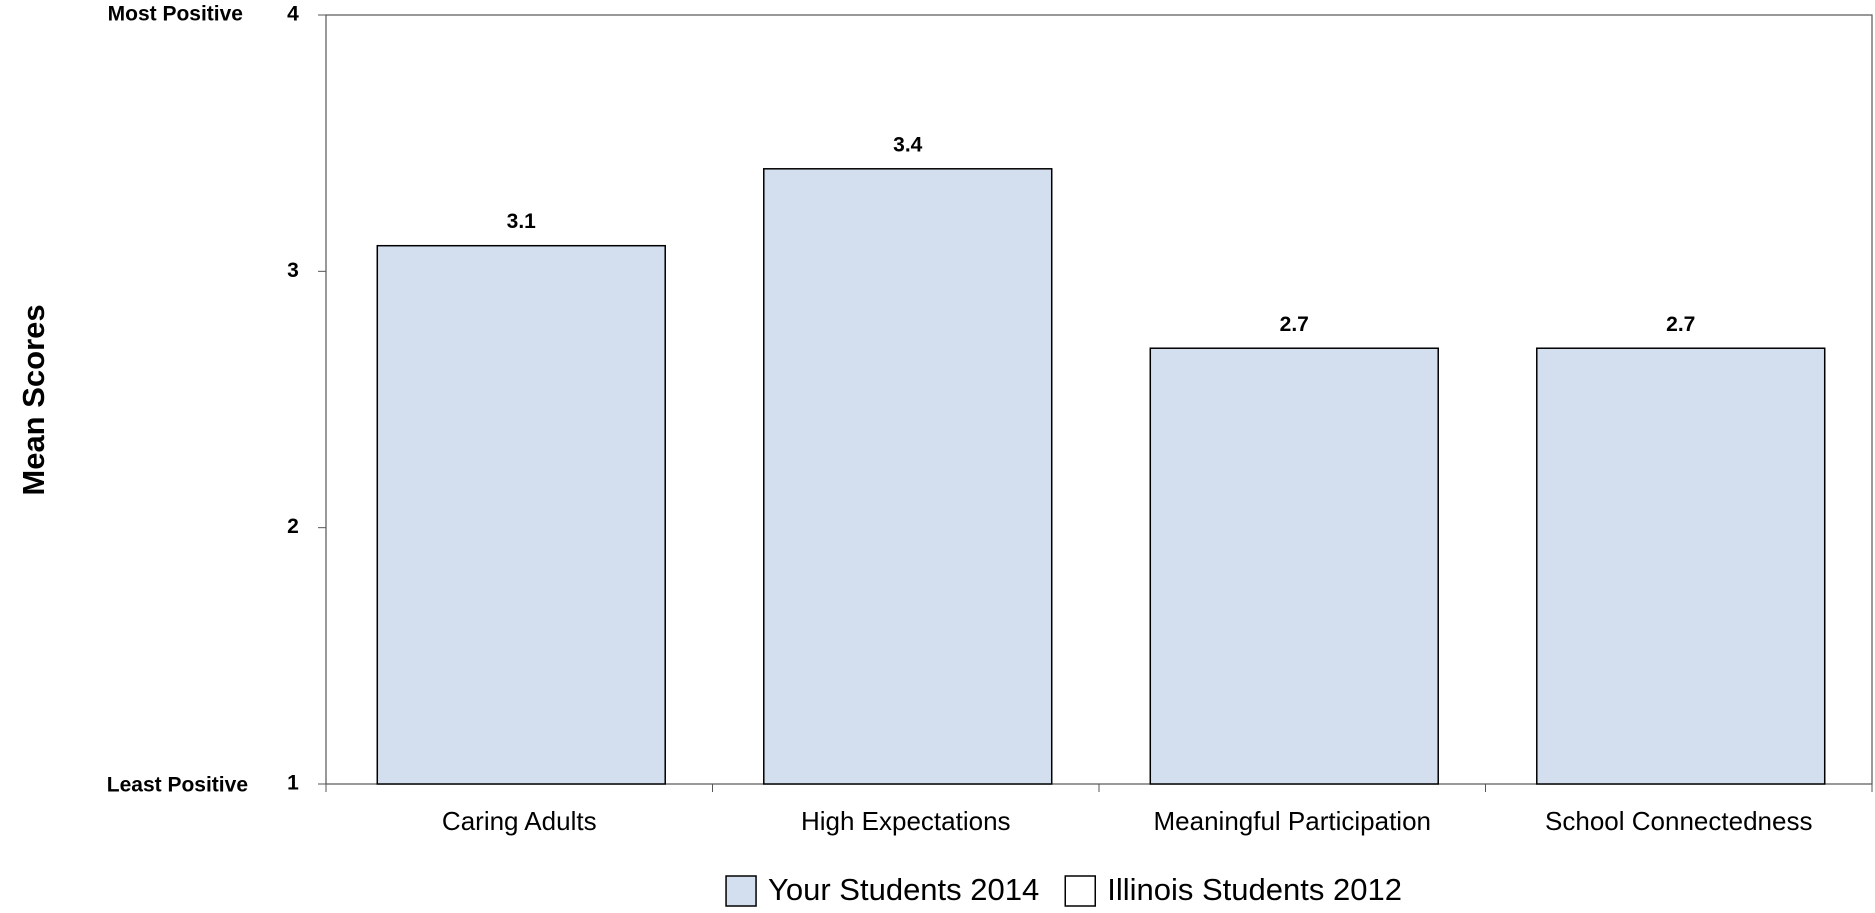 This screenshot has height=913, width=1875. Describe the element at coordinates (177, 785) in the screenshot. I see `annotation: Least Positive` at that location.